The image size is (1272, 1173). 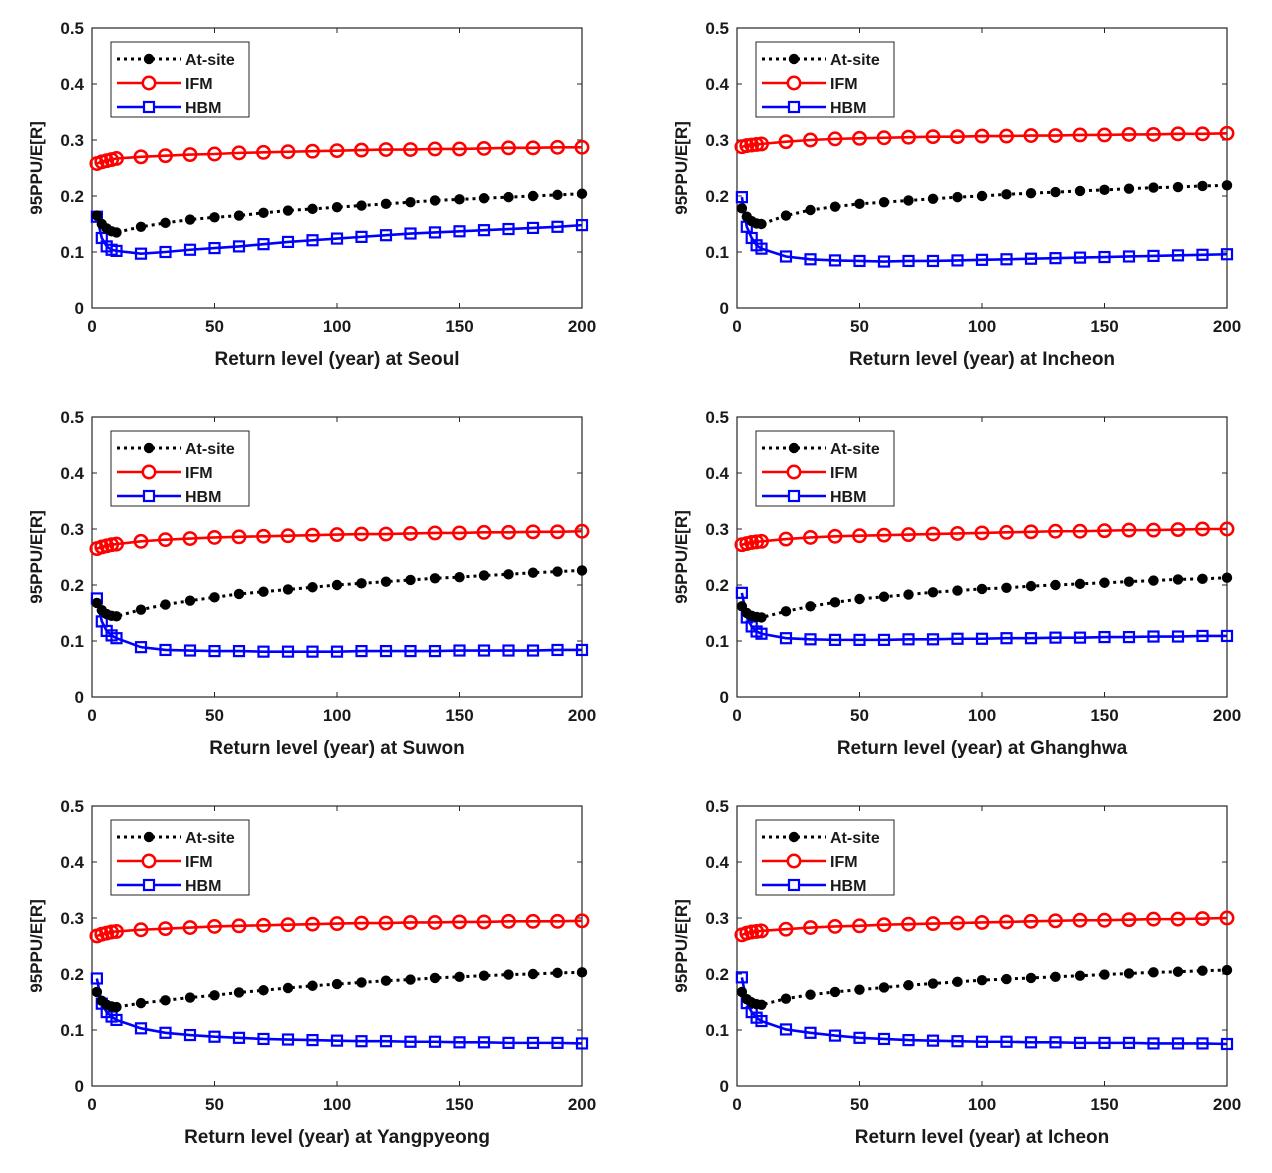 What do you see at coordinates (859, 715) in the screenshot?
I see `x-tick-label: 50` at bounding box center [859, 715].